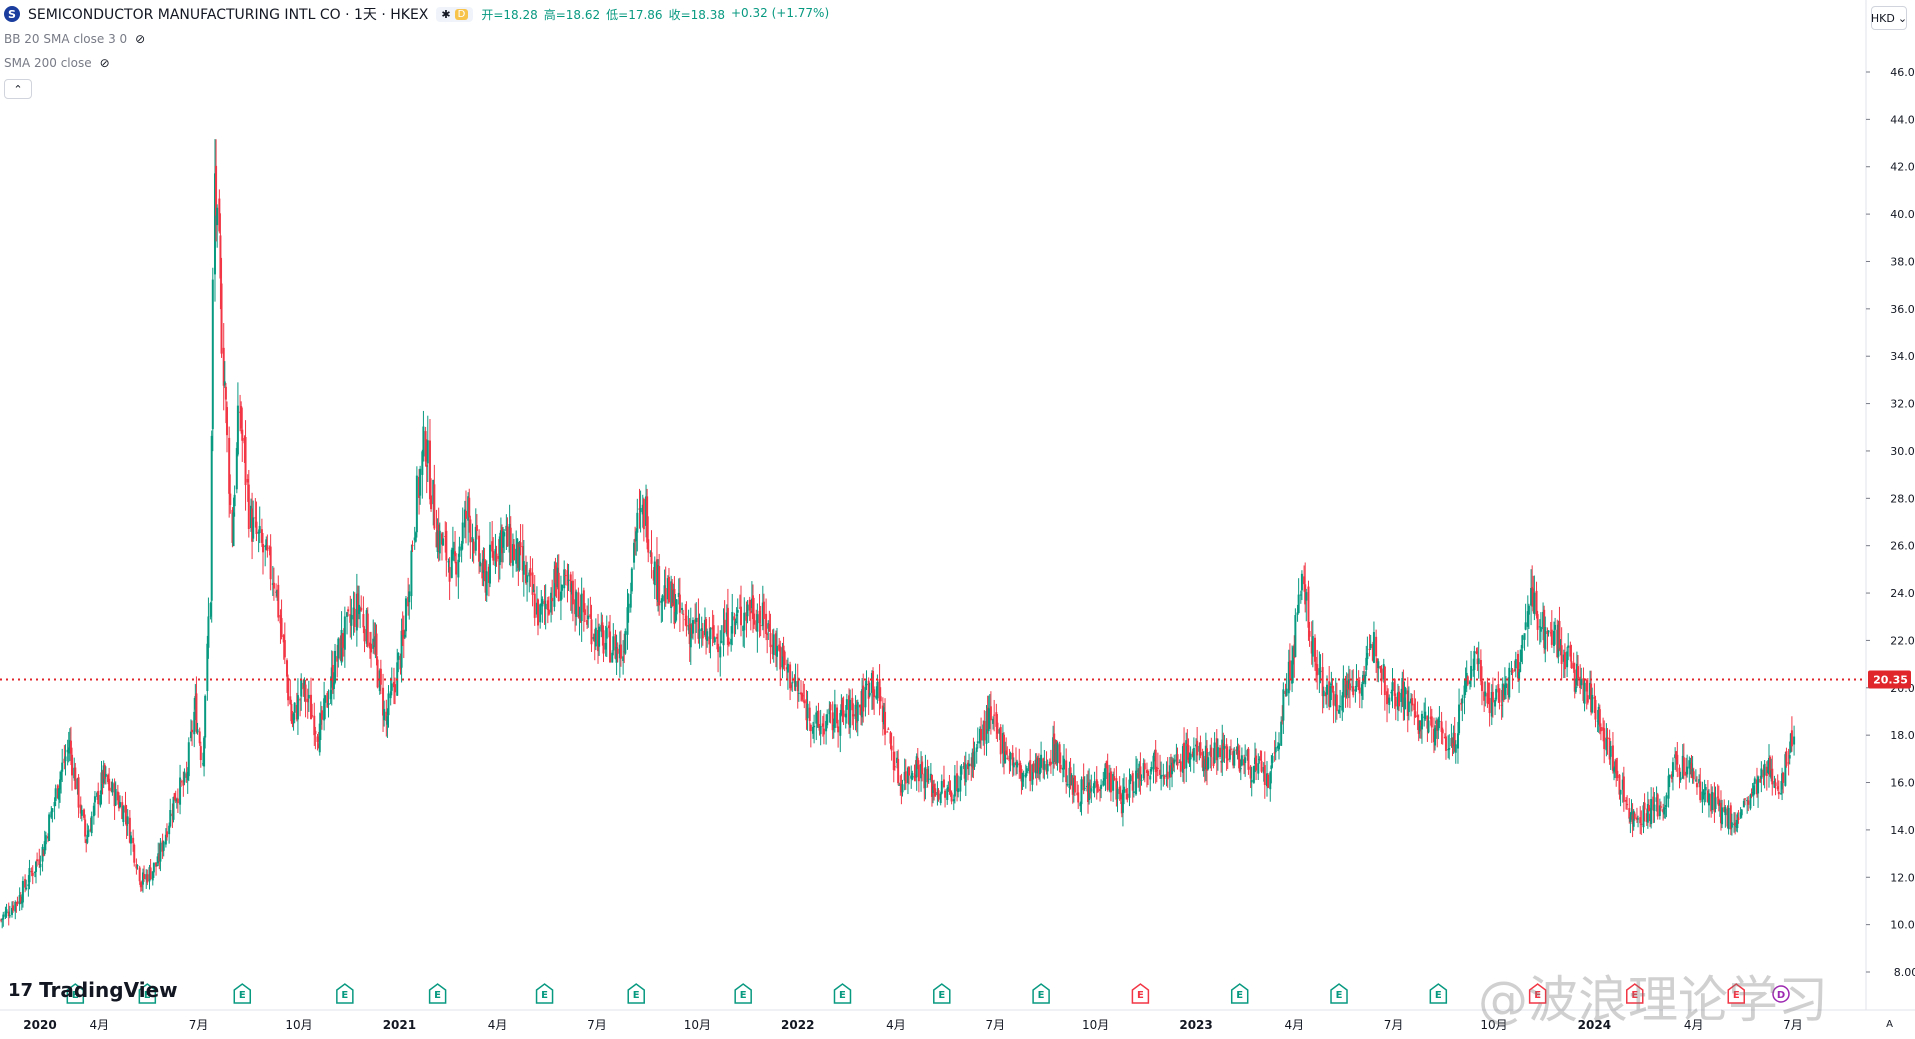  I want to click on tradingview-logo: 17 TradingView, so click(93, 990).